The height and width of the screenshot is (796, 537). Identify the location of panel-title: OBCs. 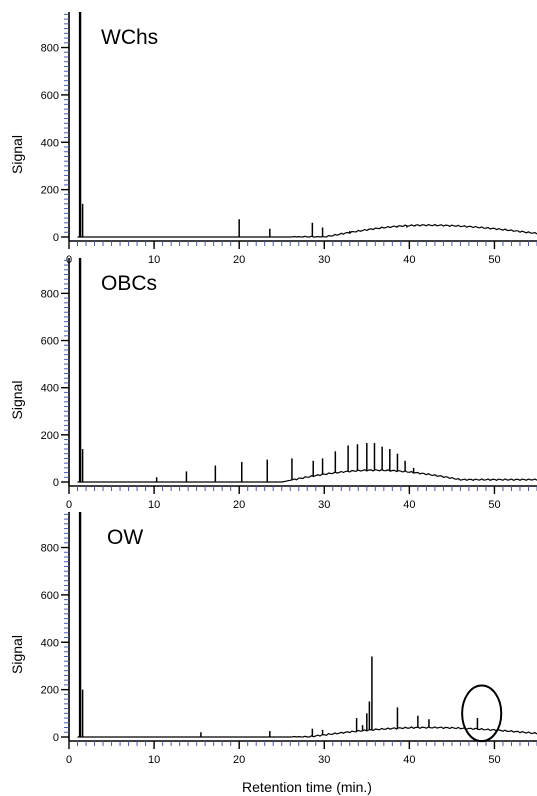
(129, 283).